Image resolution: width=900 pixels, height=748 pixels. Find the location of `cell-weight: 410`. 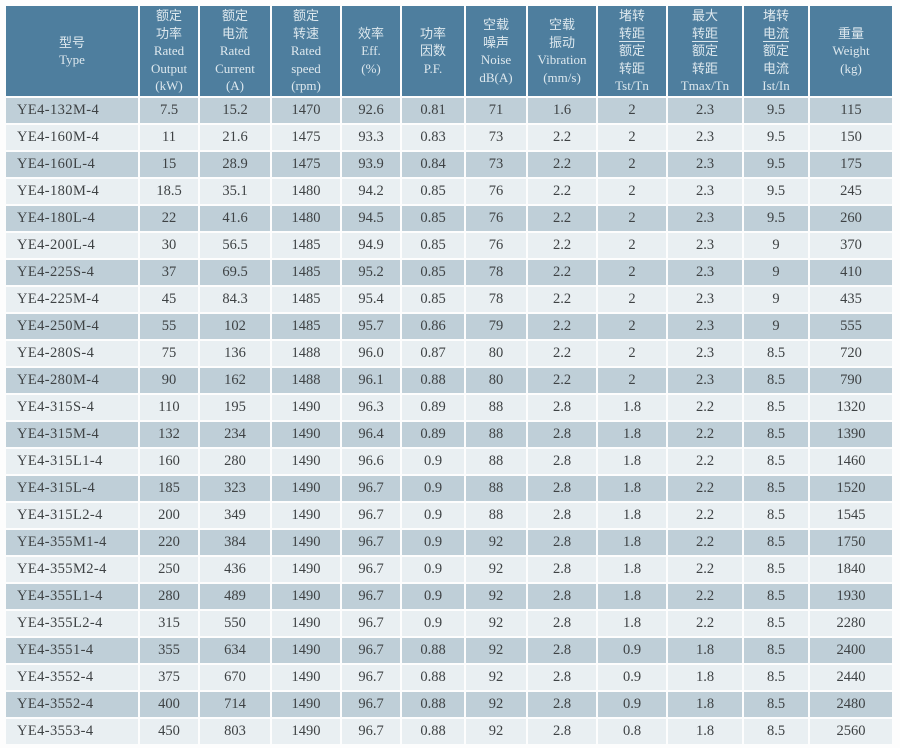

cell-weight: 410 is located at coordinates (851, 272).